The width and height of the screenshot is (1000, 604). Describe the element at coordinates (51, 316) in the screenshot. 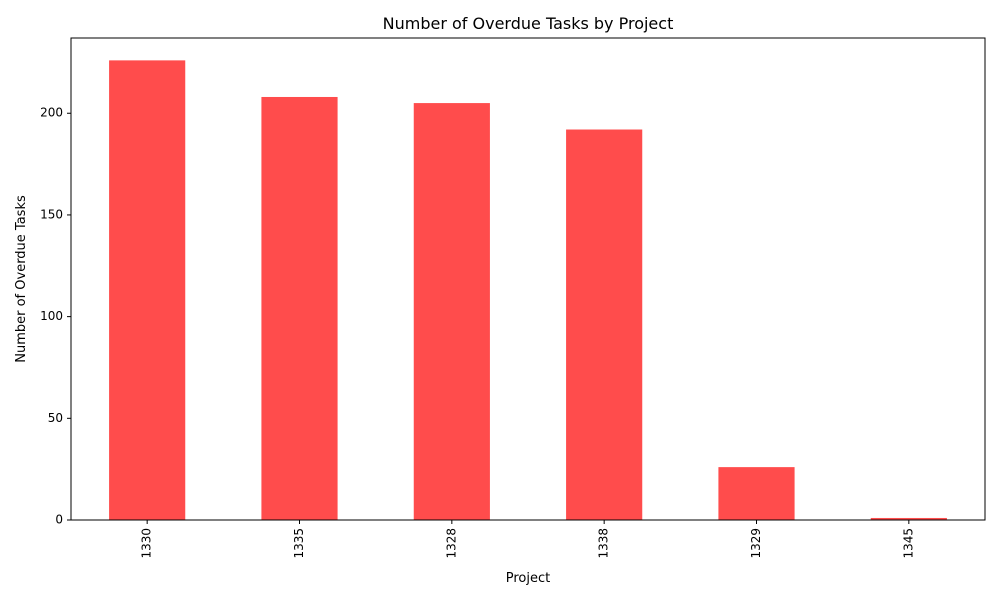

I see `y-tick-label: 100` at that location.